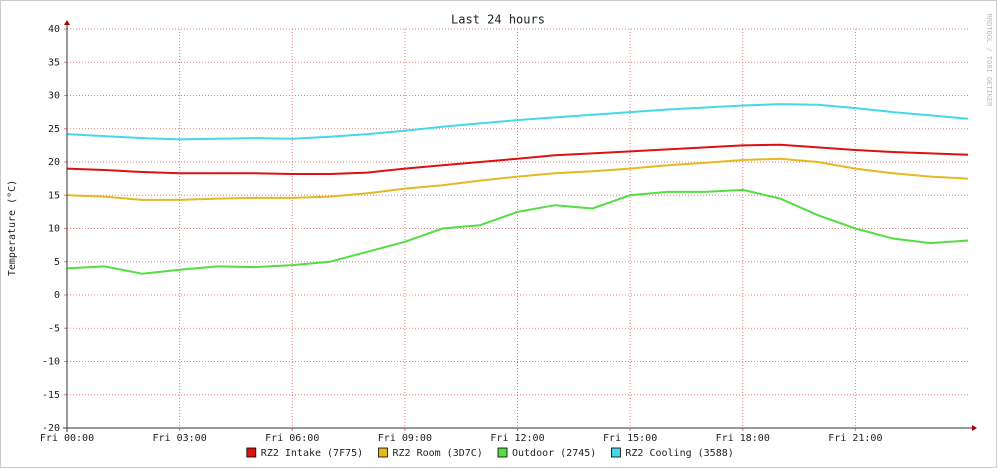  What do you see at coordinates (312, 453) in the screenshot?
I see `legend-label: RZ2 Intake (7F75)` at bounding box center [312, 453].